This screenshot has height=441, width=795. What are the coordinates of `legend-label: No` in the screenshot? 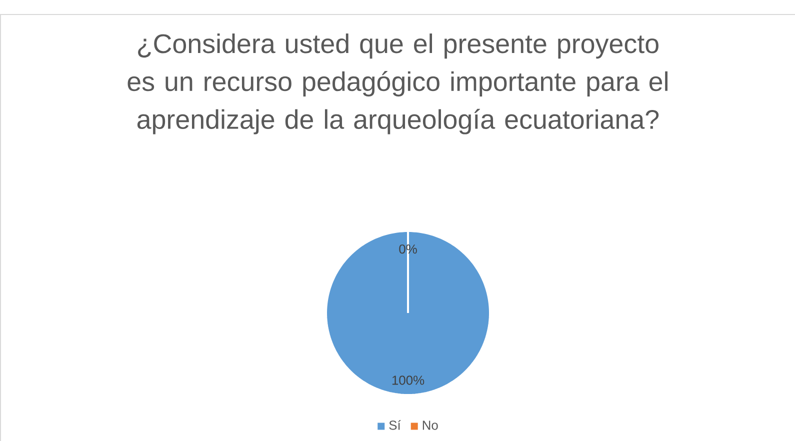 It's located at (430, 425).